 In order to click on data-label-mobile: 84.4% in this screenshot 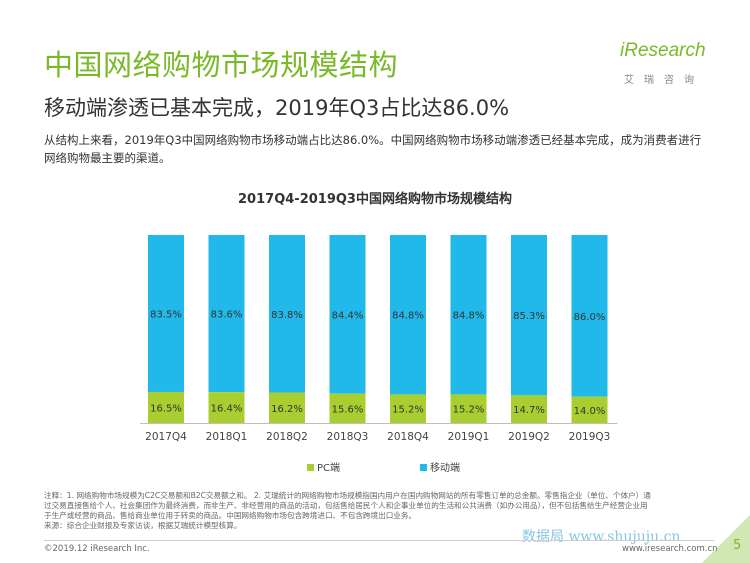, I will do `click(348, 315)`.